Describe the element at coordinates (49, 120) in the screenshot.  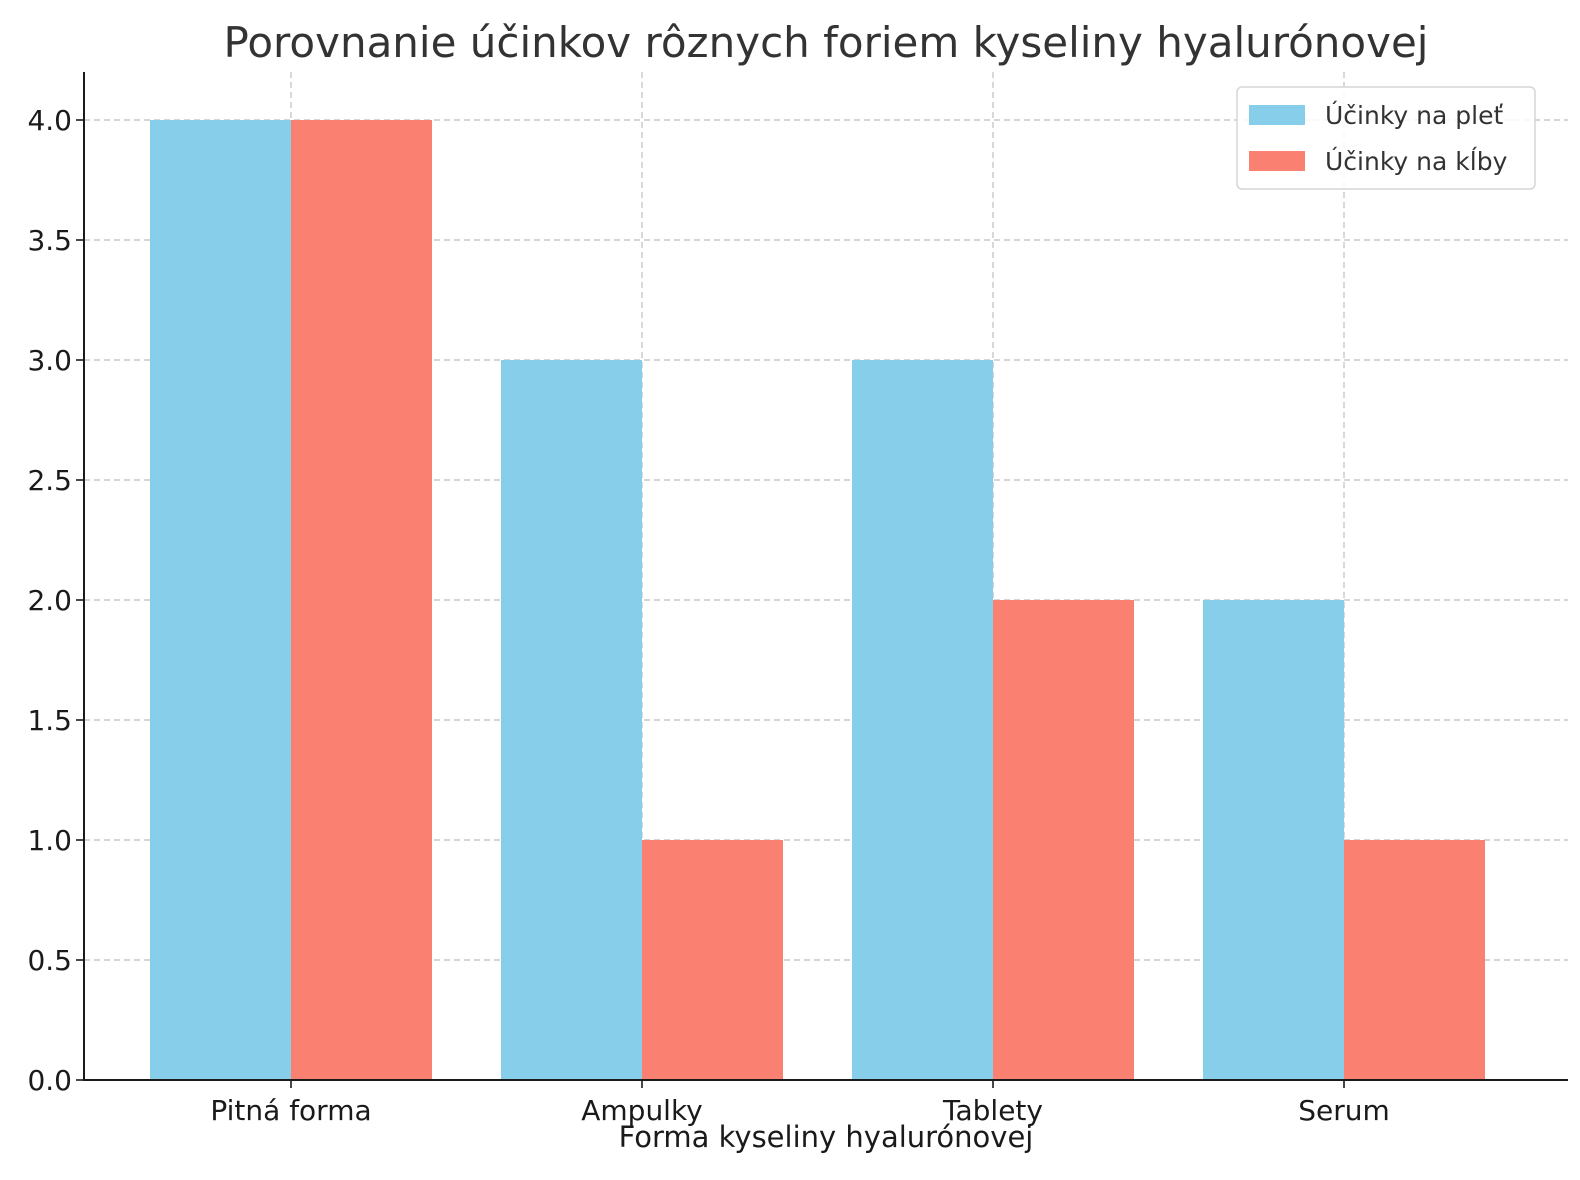
I see `y-tick-label: 4.0` at that location.